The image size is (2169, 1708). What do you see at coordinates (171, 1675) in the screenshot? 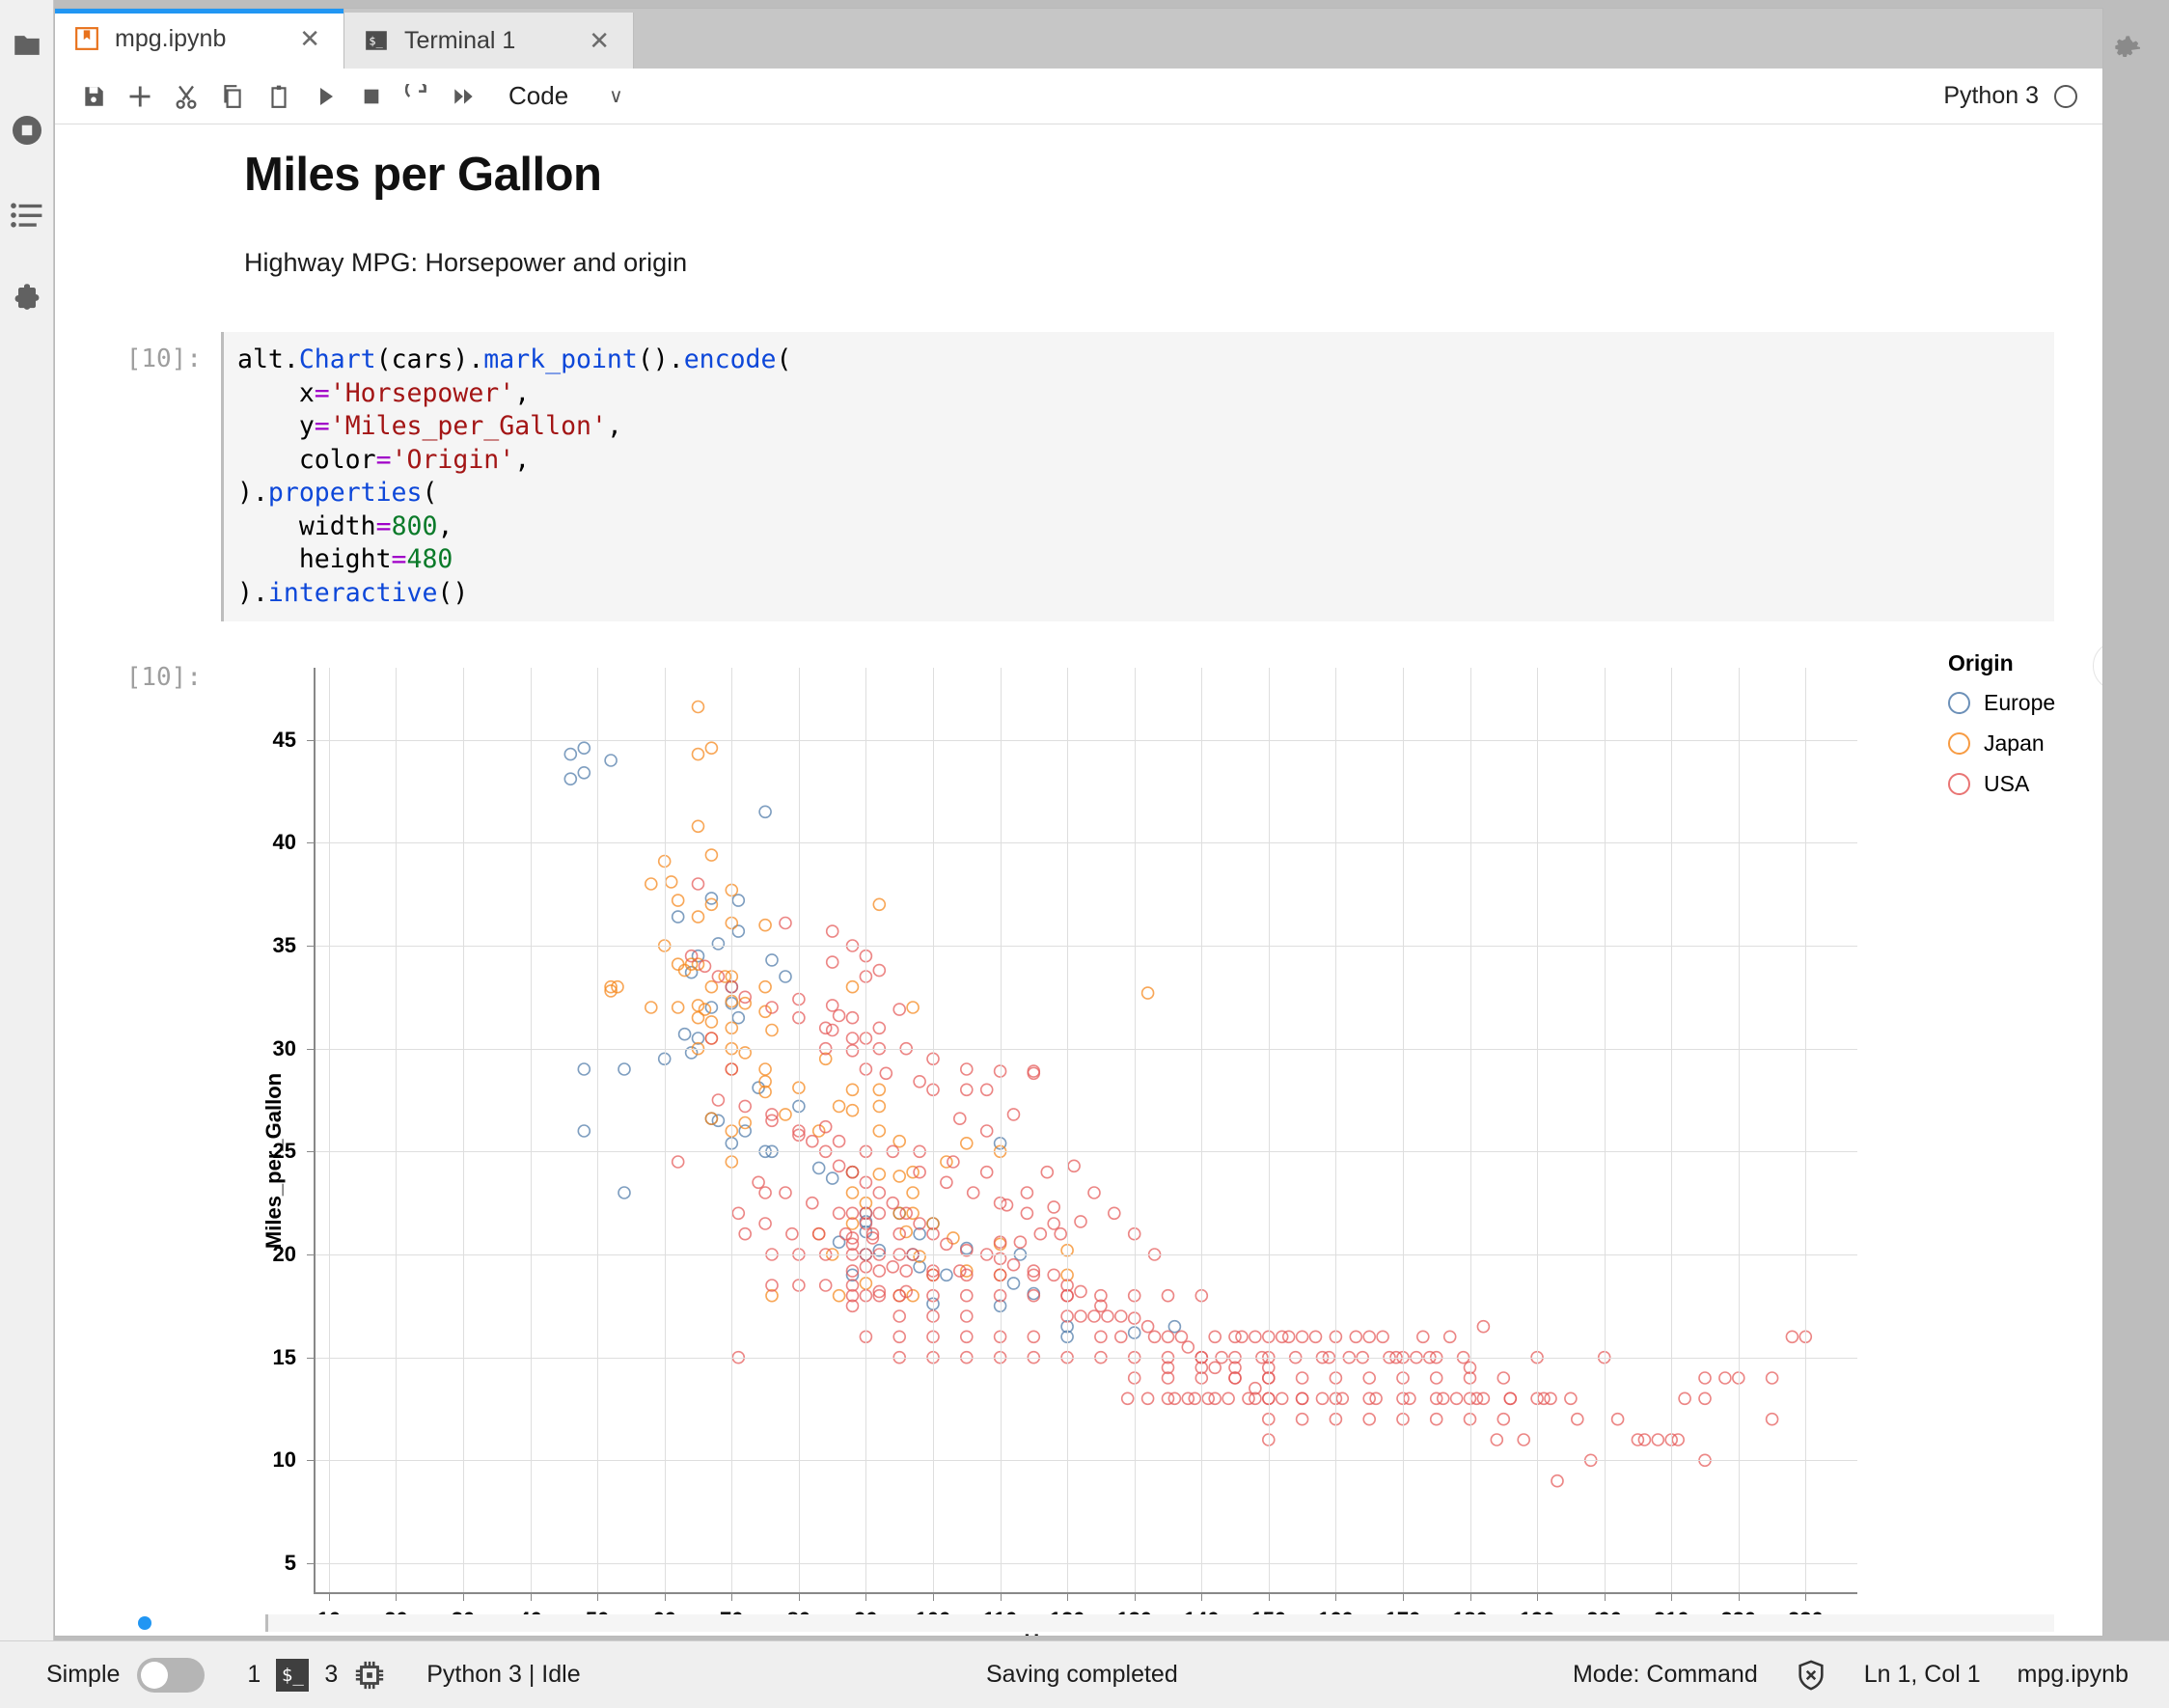
I see `simple-mode-toggle` at bounding box center [171, 1675].